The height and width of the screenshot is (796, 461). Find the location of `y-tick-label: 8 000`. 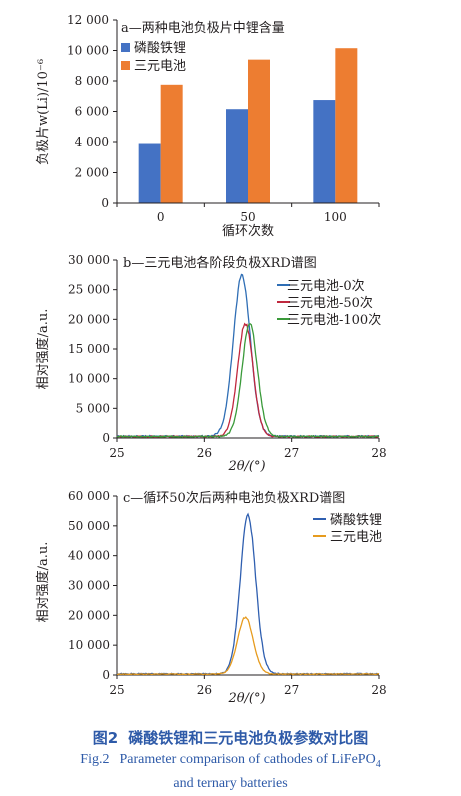

y-tick-label: 8 000 is located at coordinates (92, 81).